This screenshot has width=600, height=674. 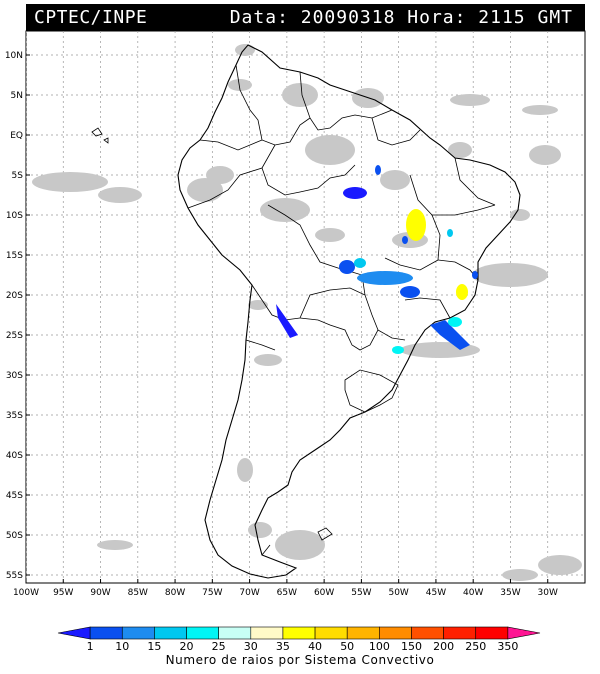 What do you see at coordinates (443, 646) in the screenshot?
I see `legend-label: 200` at bounding box center [443, 646].